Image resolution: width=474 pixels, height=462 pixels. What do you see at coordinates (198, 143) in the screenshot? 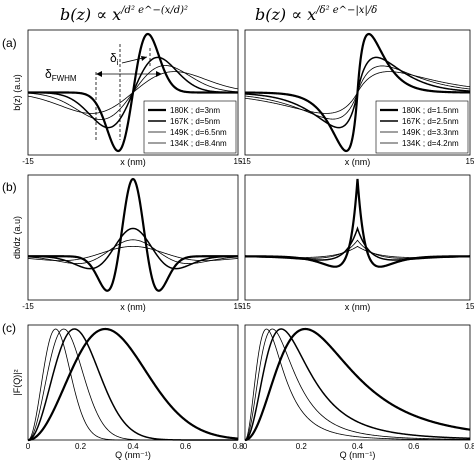
I see `legend-label: 134K ; d=8.4nm` at bounding box center [198, 143].